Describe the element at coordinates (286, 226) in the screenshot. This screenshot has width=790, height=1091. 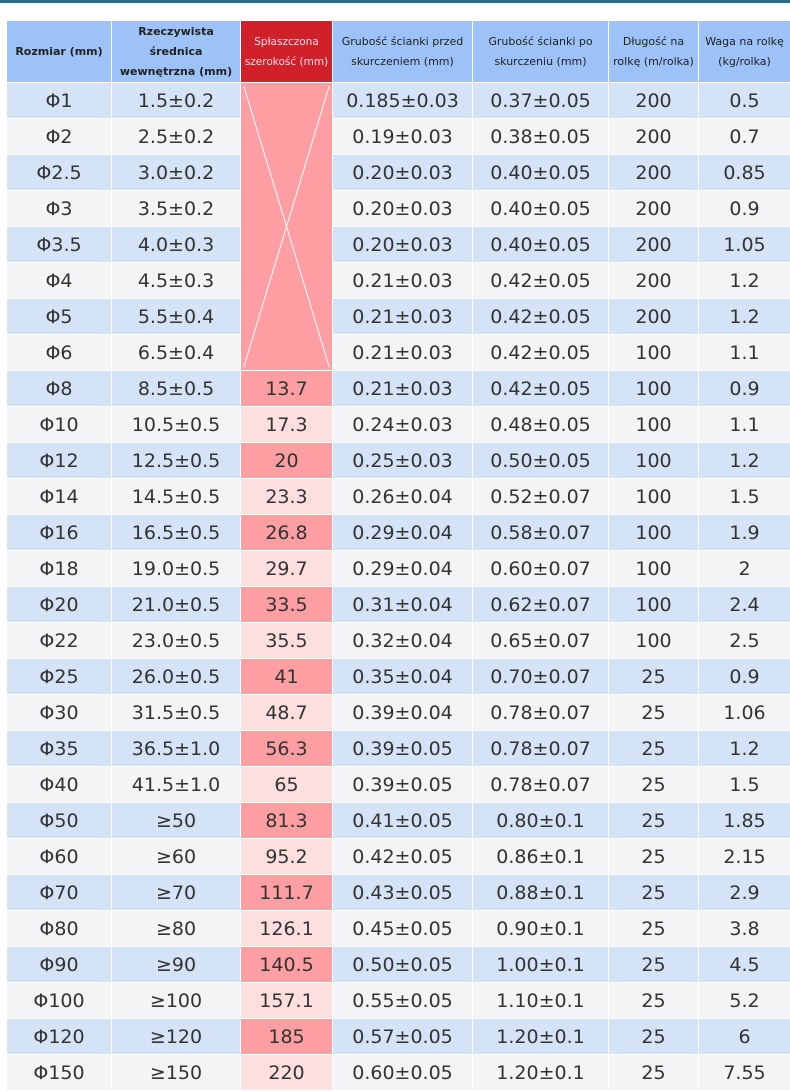
I see `cross-lines` at that location.